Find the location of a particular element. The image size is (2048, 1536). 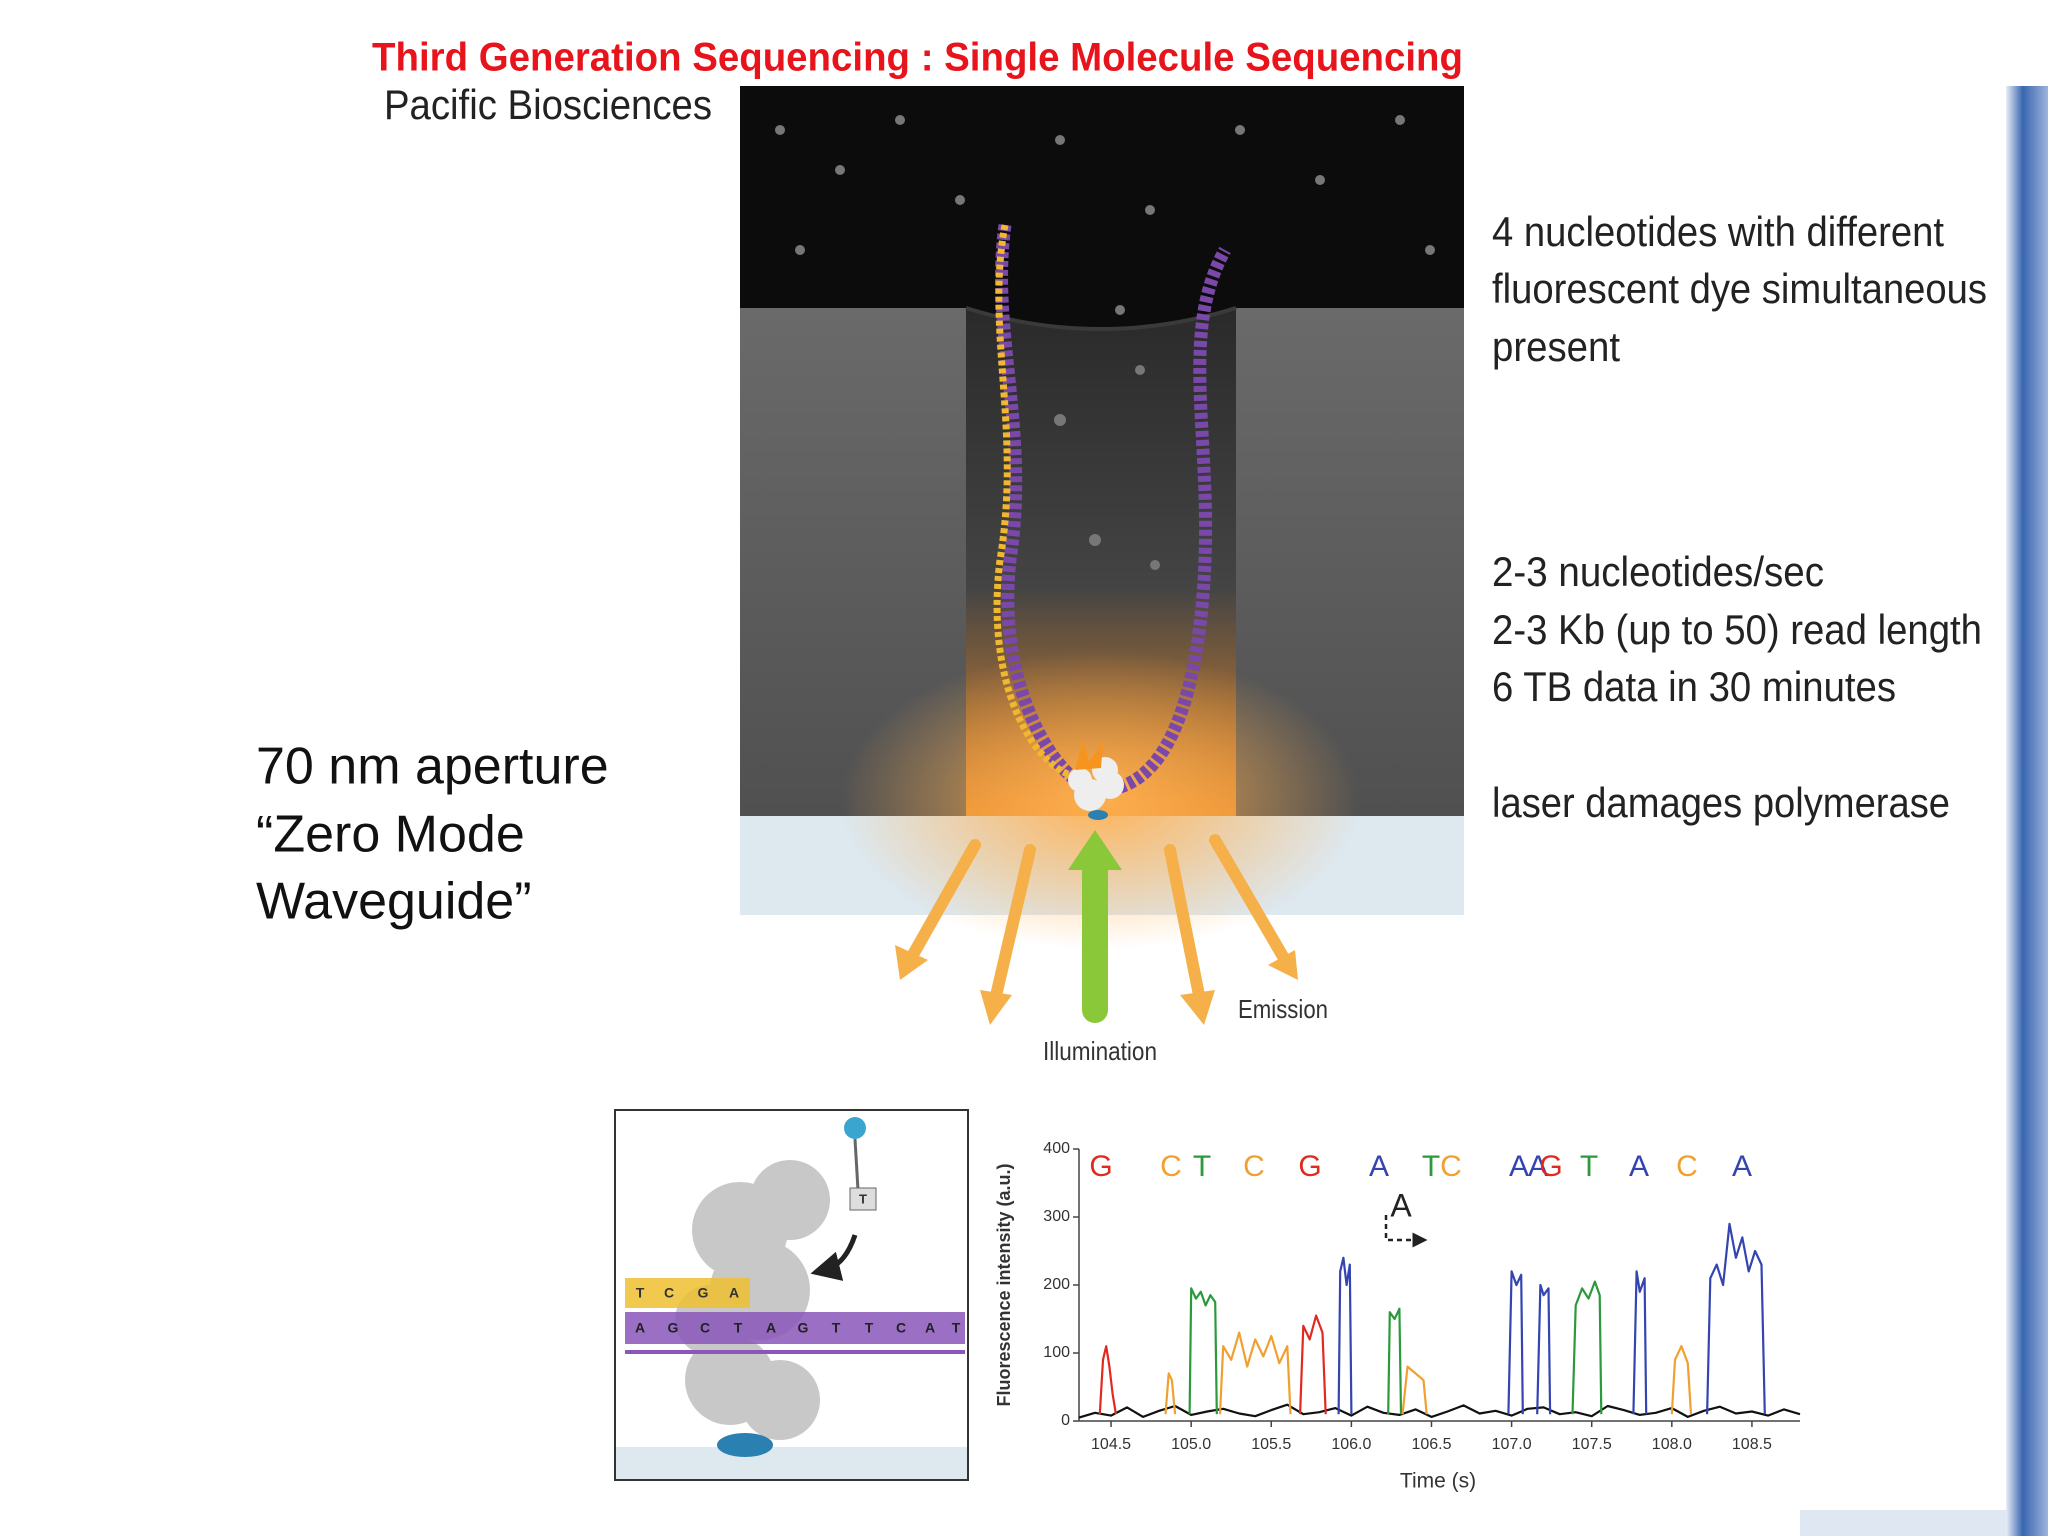

note: fluorescent dye simultaneous is located at coordinates (1739, 288).